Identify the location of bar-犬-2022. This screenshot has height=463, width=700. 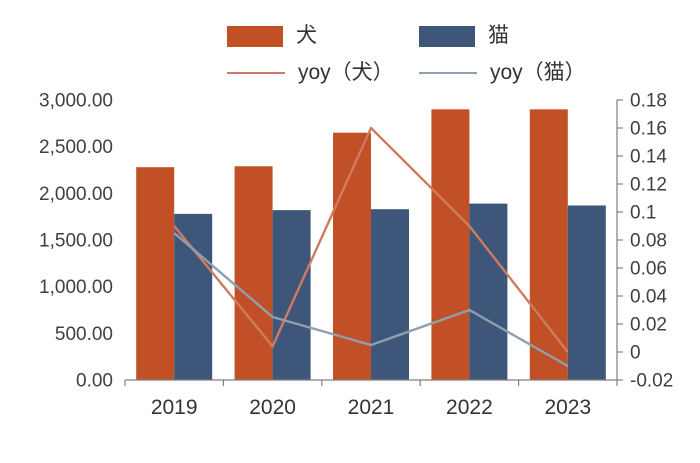
(450, 244).